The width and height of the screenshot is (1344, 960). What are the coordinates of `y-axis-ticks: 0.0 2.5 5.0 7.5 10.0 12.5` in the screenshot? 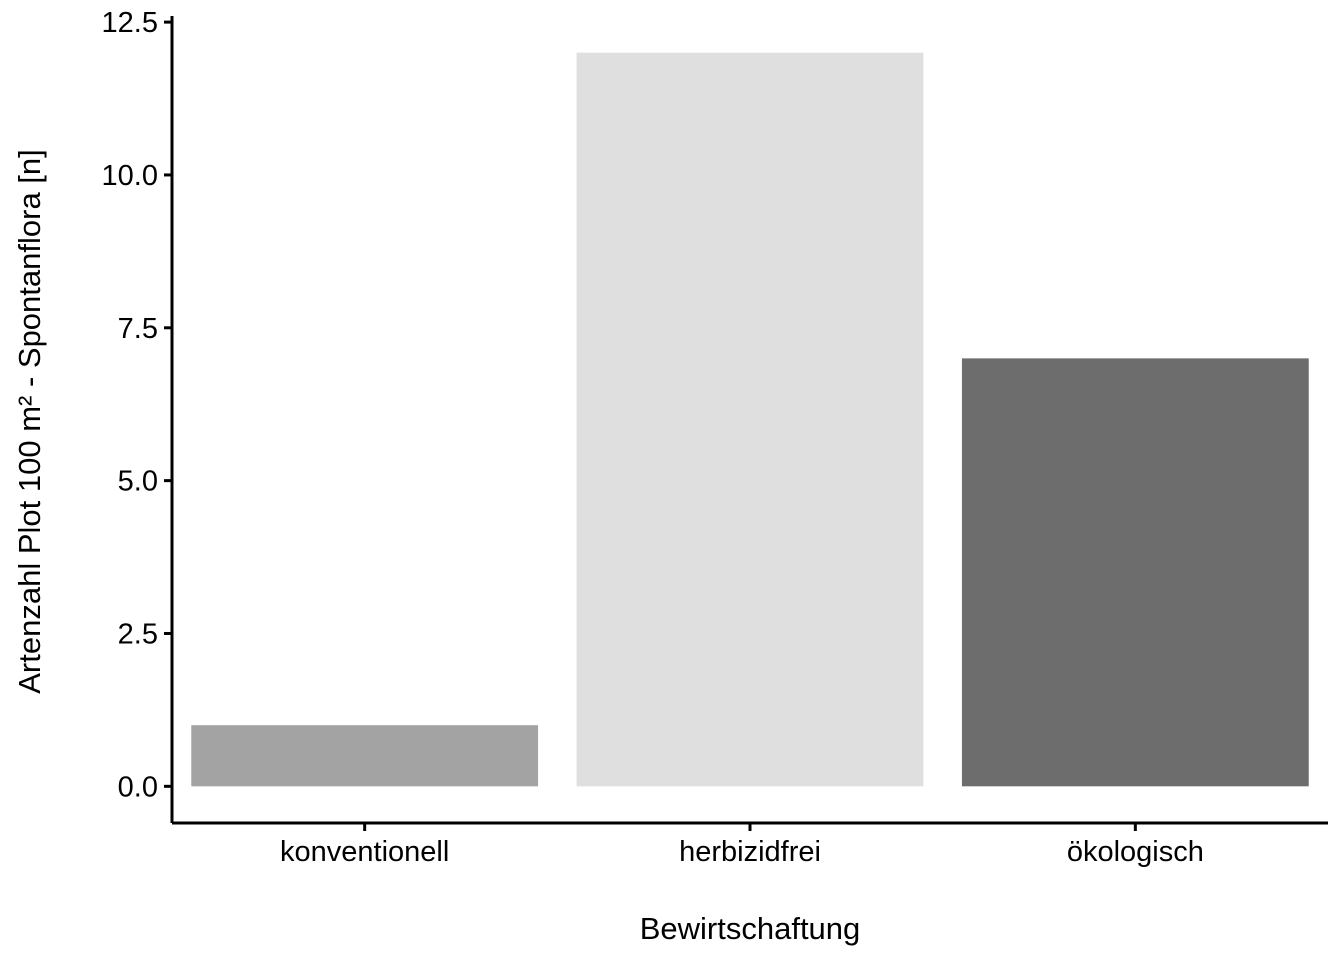 It's located at (137, 405).